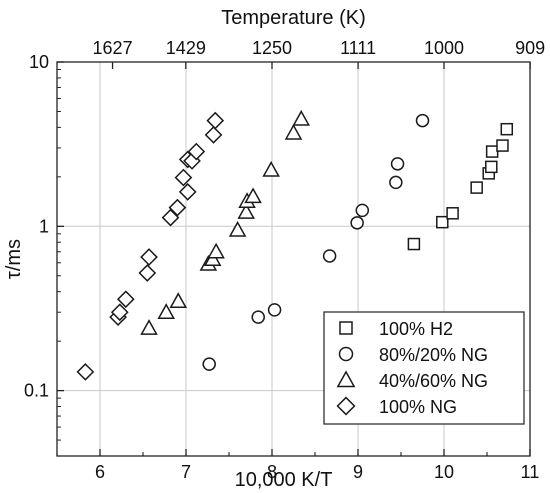 The height and width of the screenshot is (493, 550). I want to click on legend-label: 100% NG, so click(418, 407).